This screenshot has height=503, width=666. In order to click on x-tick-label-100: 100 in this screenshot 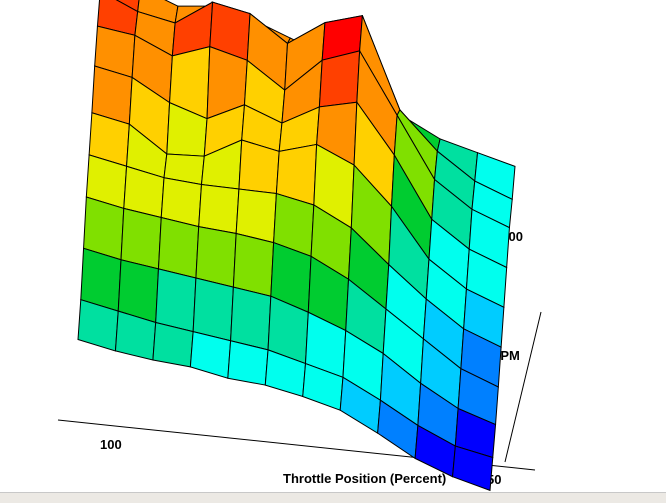, I will do `click(111, 444)`.